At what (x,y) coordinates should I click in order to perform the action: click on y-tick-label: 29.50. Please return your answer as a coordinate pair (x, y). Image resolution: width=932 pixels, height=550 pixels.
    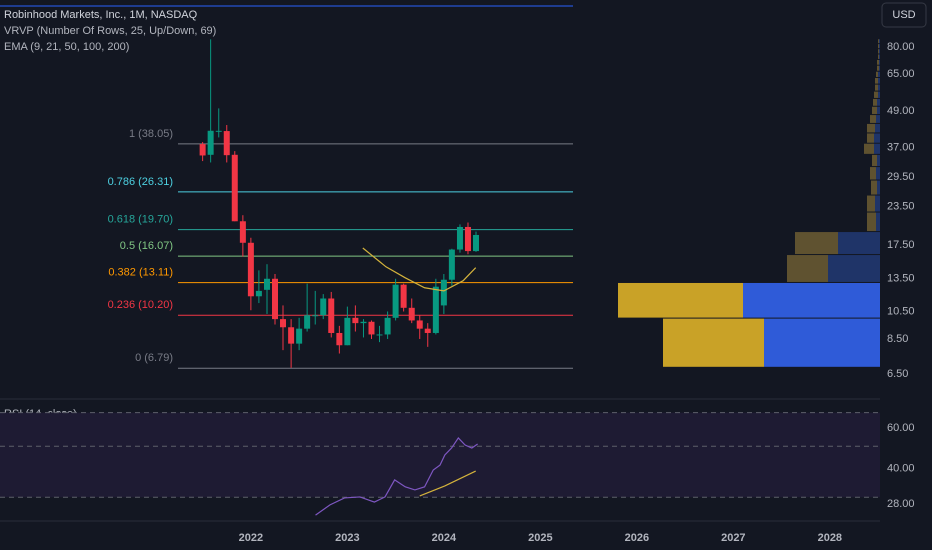
    Looking at the image, I should click on (901, 177).